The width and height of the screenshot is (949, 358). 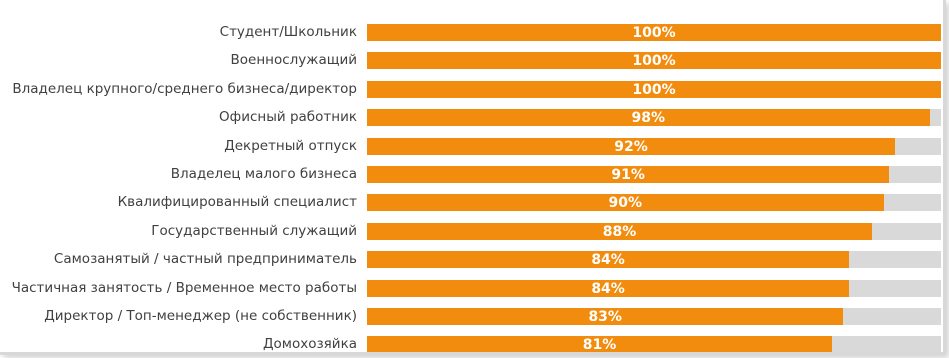 What do you see at coordinates (205, 259) in the screenshot?
I see `category-label: Самозанятый / частный предприниматель` at bounding box center [205, 259].